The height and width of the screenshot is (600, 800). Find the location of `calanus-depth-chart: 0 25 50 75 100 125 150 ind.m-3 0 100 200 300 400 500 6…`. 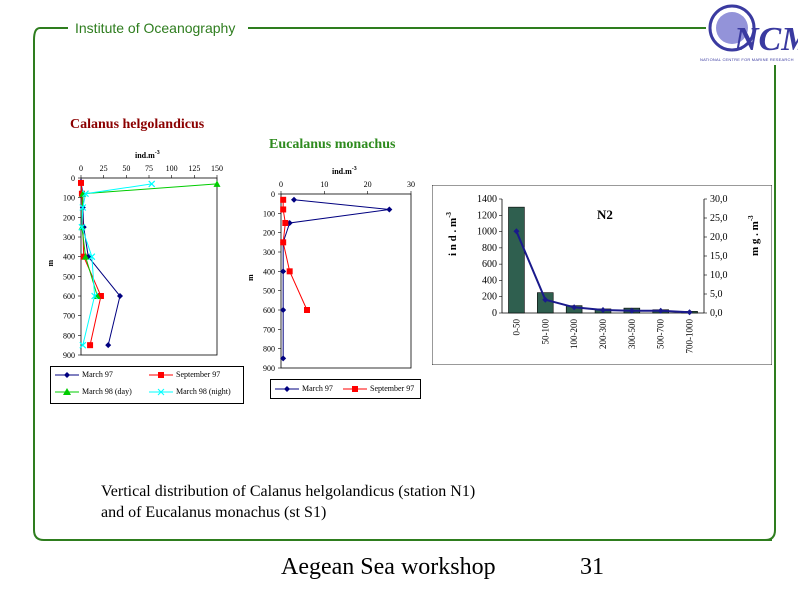

calanus-depth-chart: 0 25 50 75 100 125 150 ind.m-3 0 100 200 300 400 500 6… is located at coordinates (134, 255).